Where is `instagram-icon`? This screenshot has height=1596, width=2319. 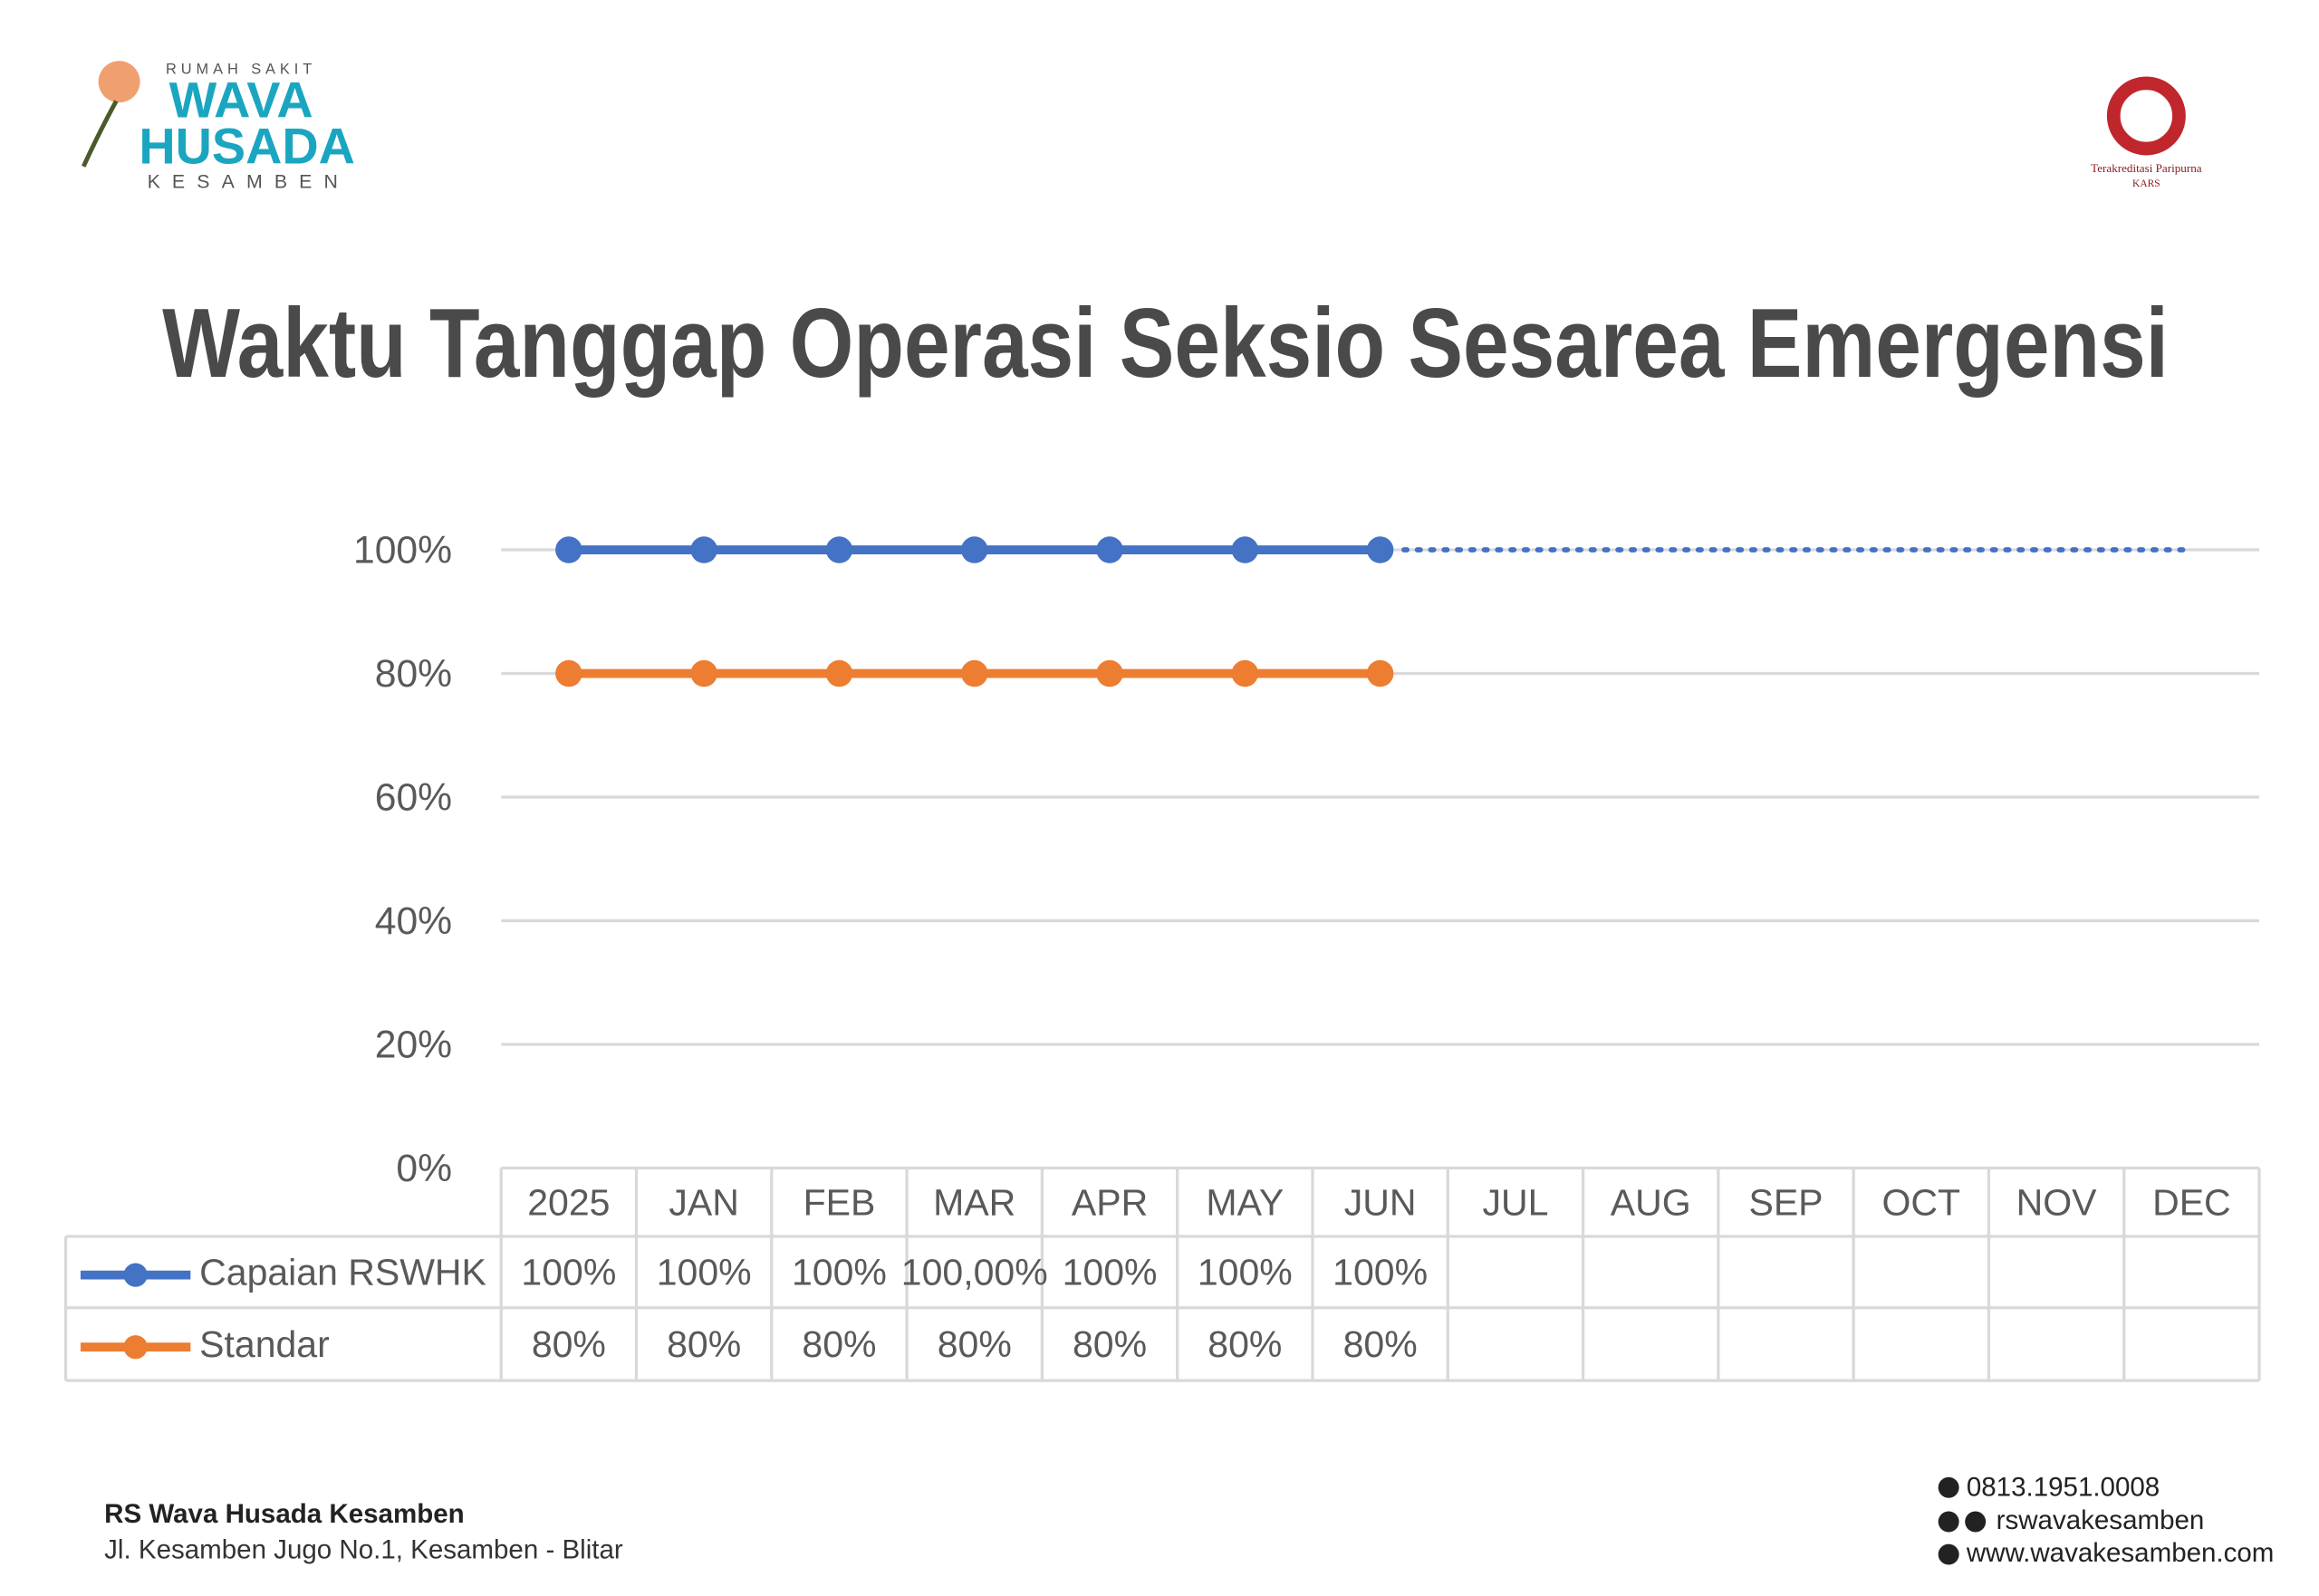 instagram-icon is located at coordinates (1976, 1522).